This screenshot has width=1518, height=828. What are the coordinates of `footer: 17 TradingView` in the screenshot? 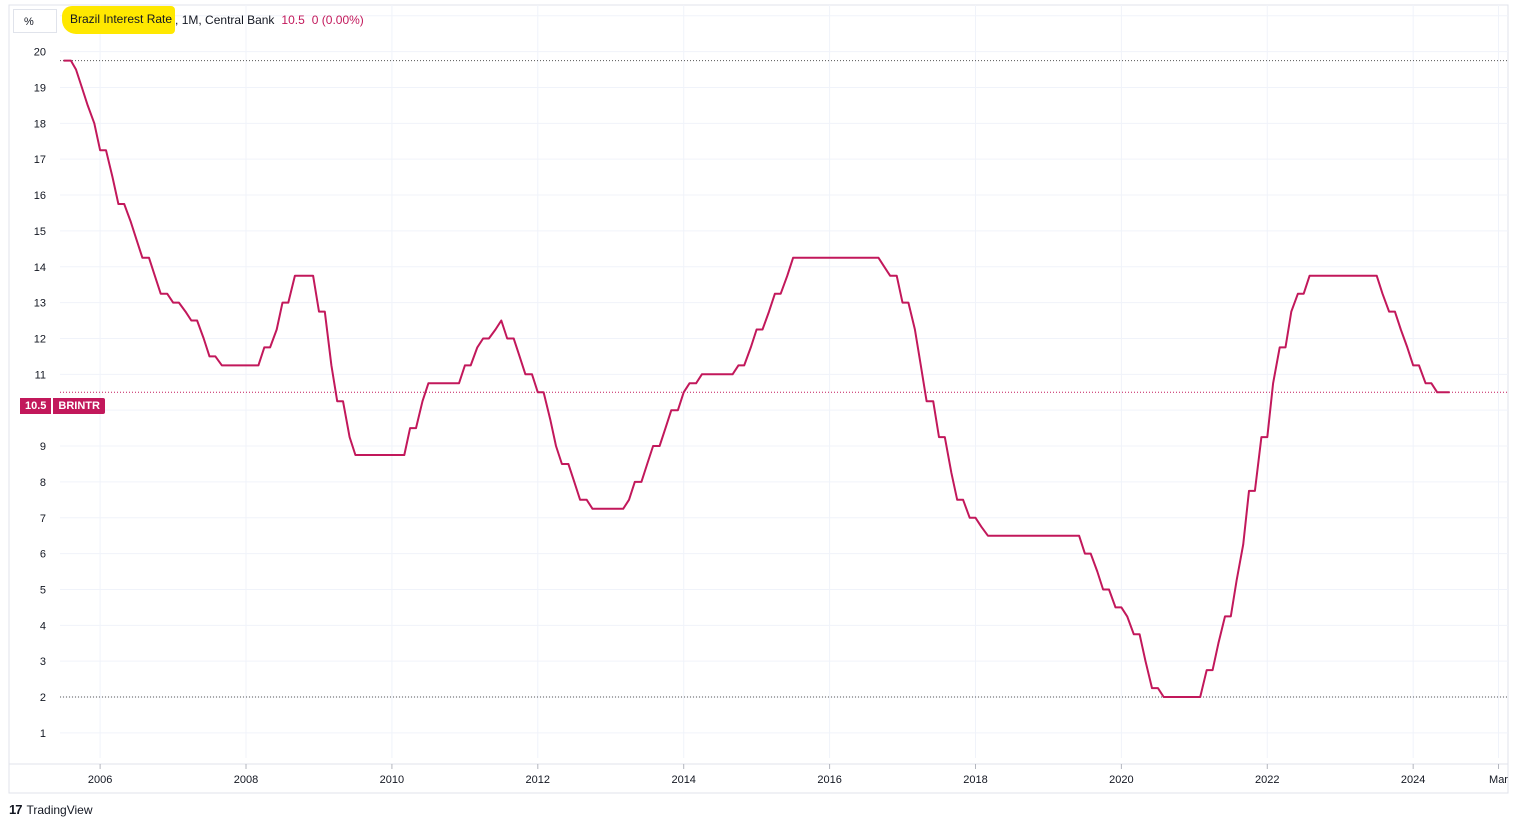 It's located at (51, 809).